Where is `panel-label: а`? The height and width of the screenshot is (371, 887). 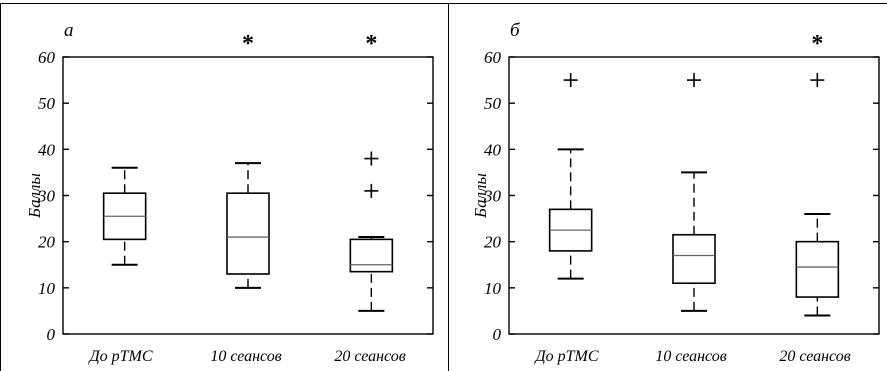
panel-label: а is located at coordinates (69, 30).